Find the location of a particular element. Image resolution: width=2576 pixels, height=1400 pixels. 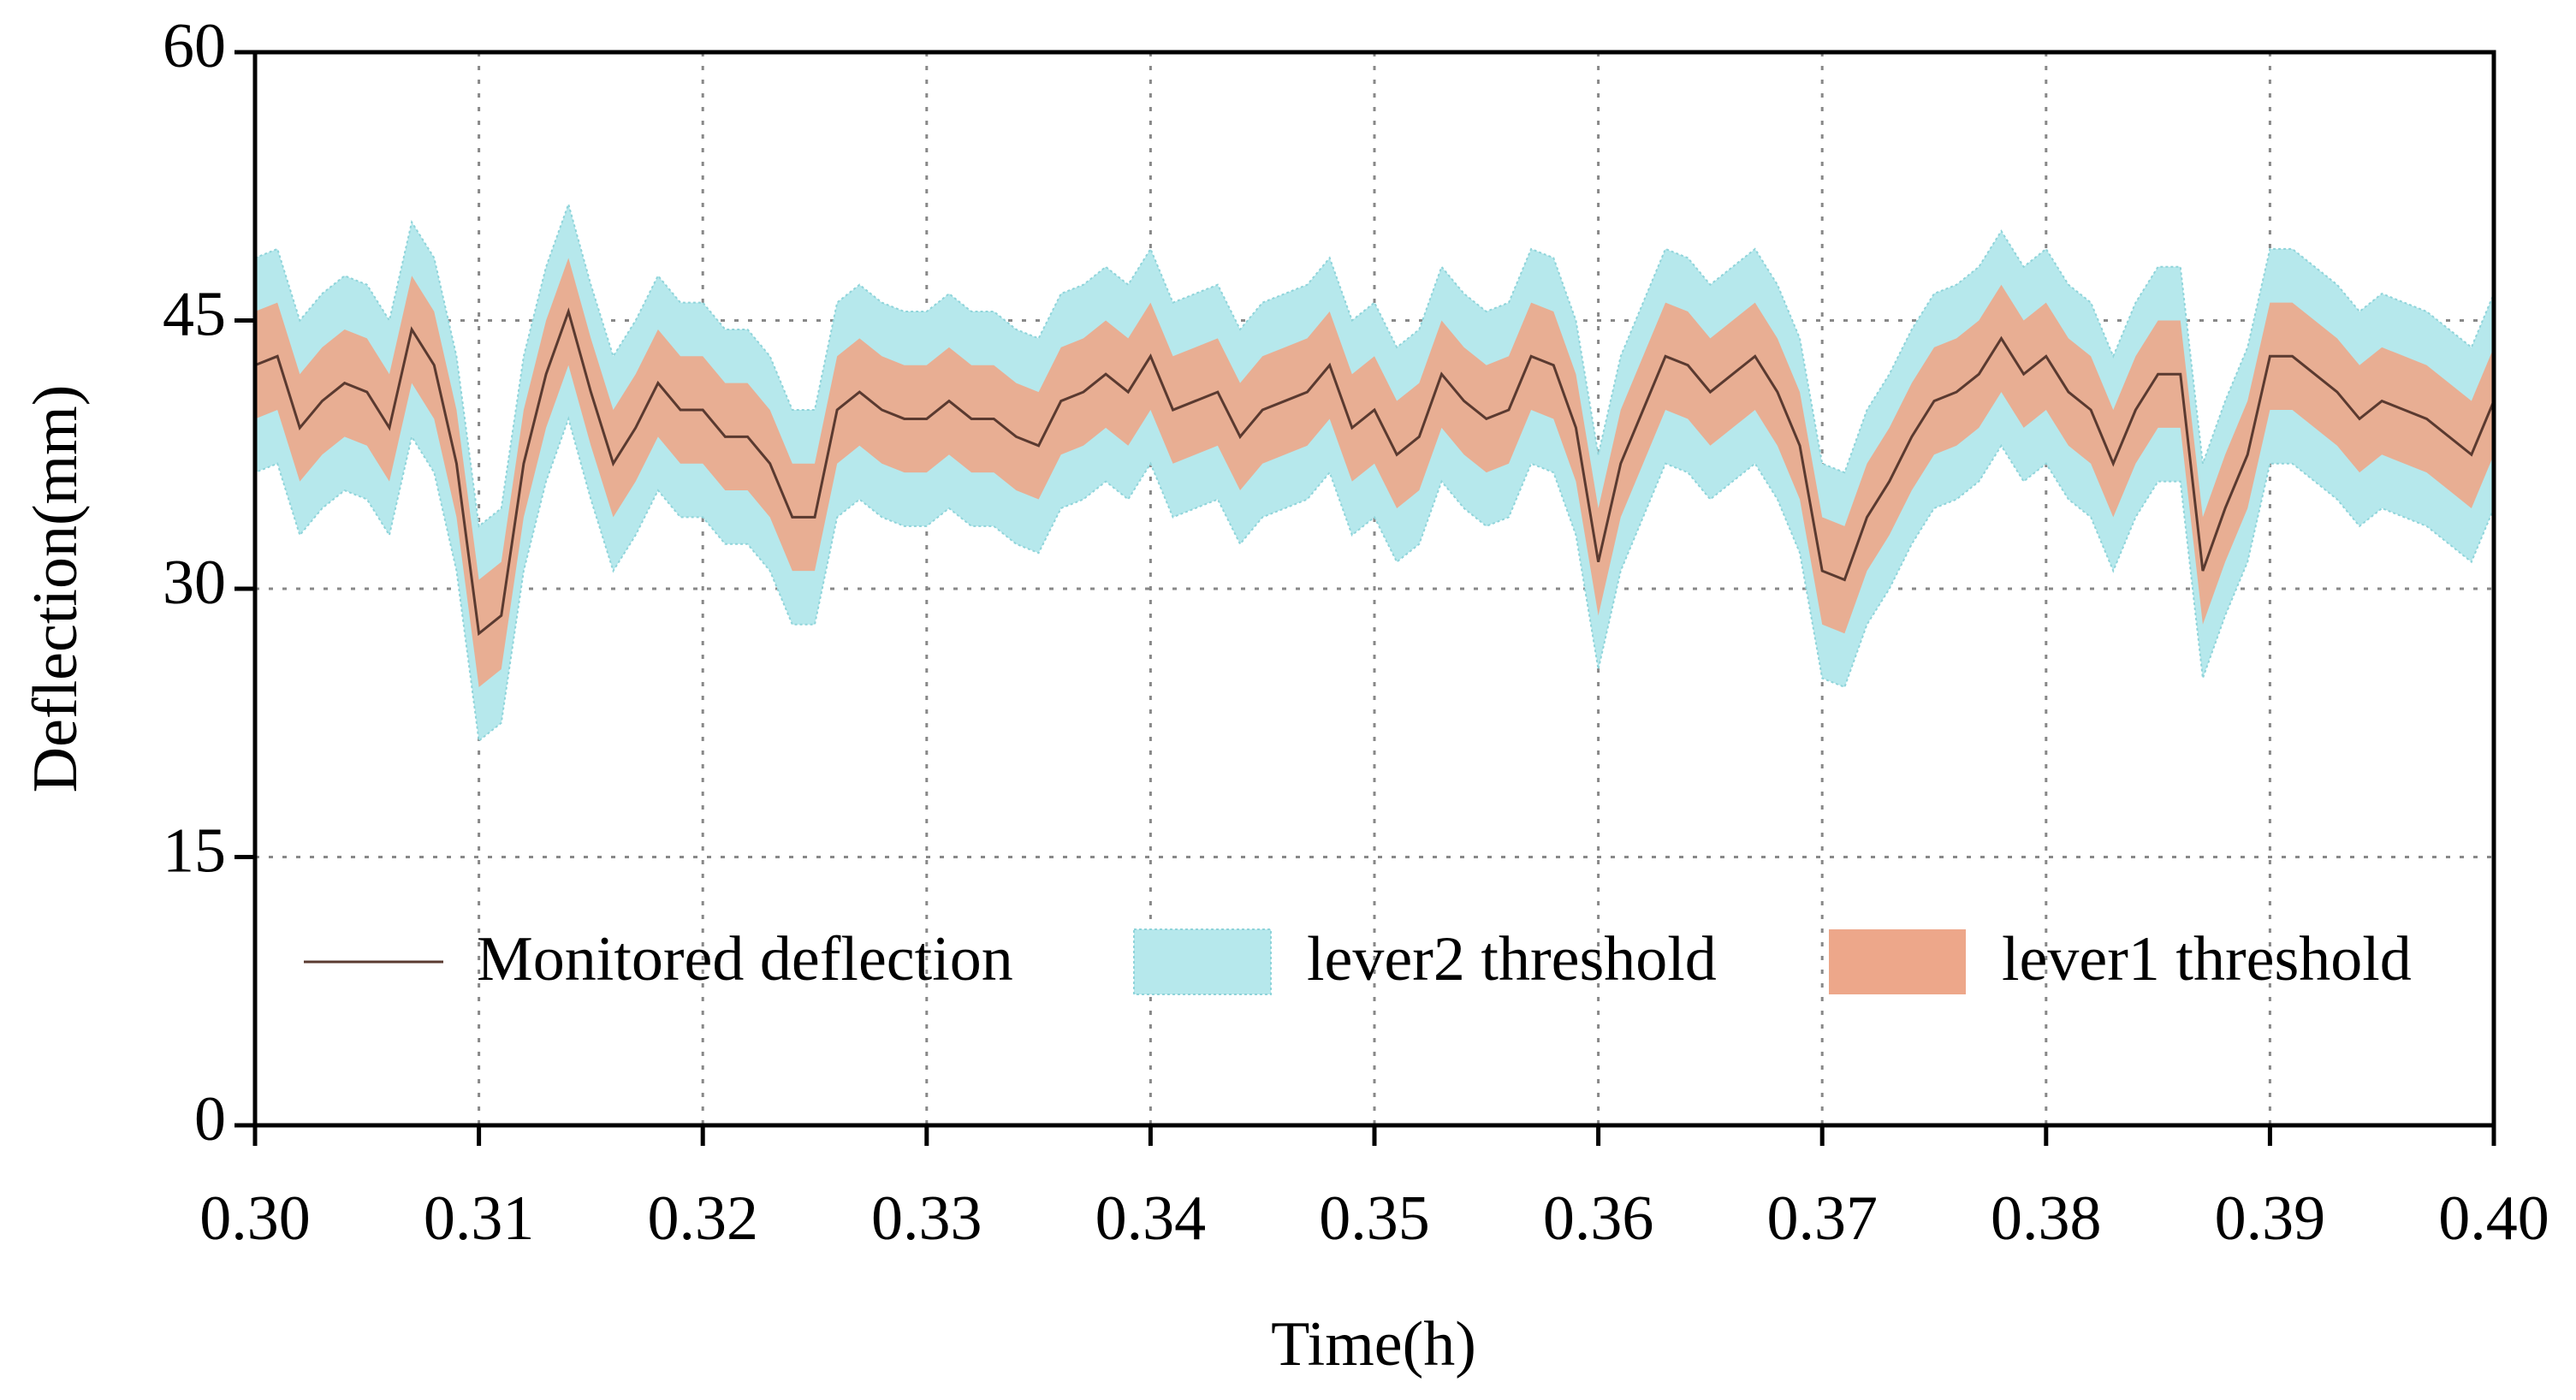

x-tick-label: 0.33 is located at coordinates (926, 1218).